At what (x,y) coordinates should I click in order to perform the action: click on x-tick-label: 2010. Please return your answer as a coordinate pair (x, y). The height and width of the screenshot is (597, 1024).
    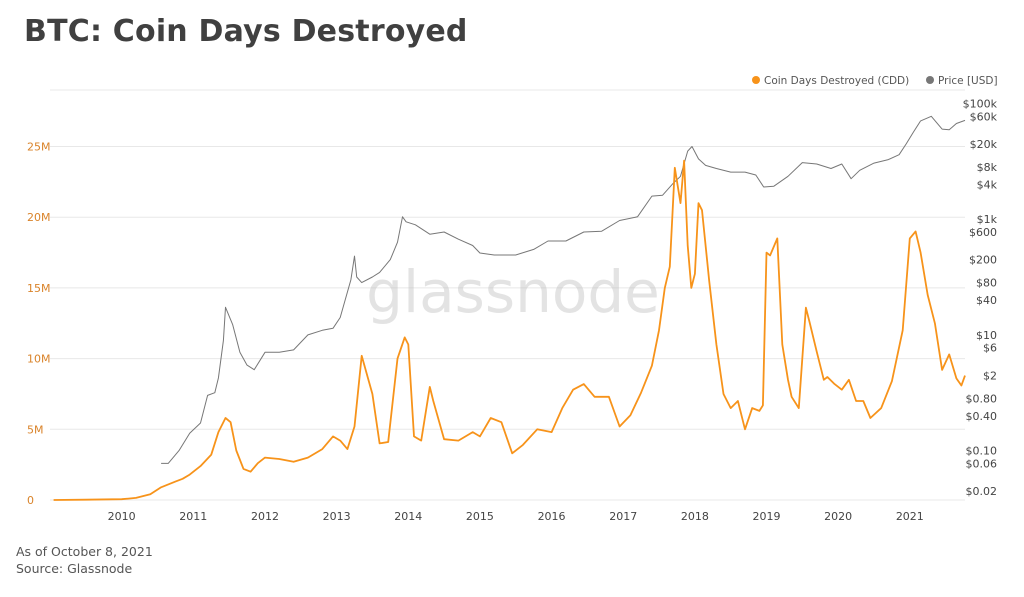
    Looking at the image, I should click on (122, 516).